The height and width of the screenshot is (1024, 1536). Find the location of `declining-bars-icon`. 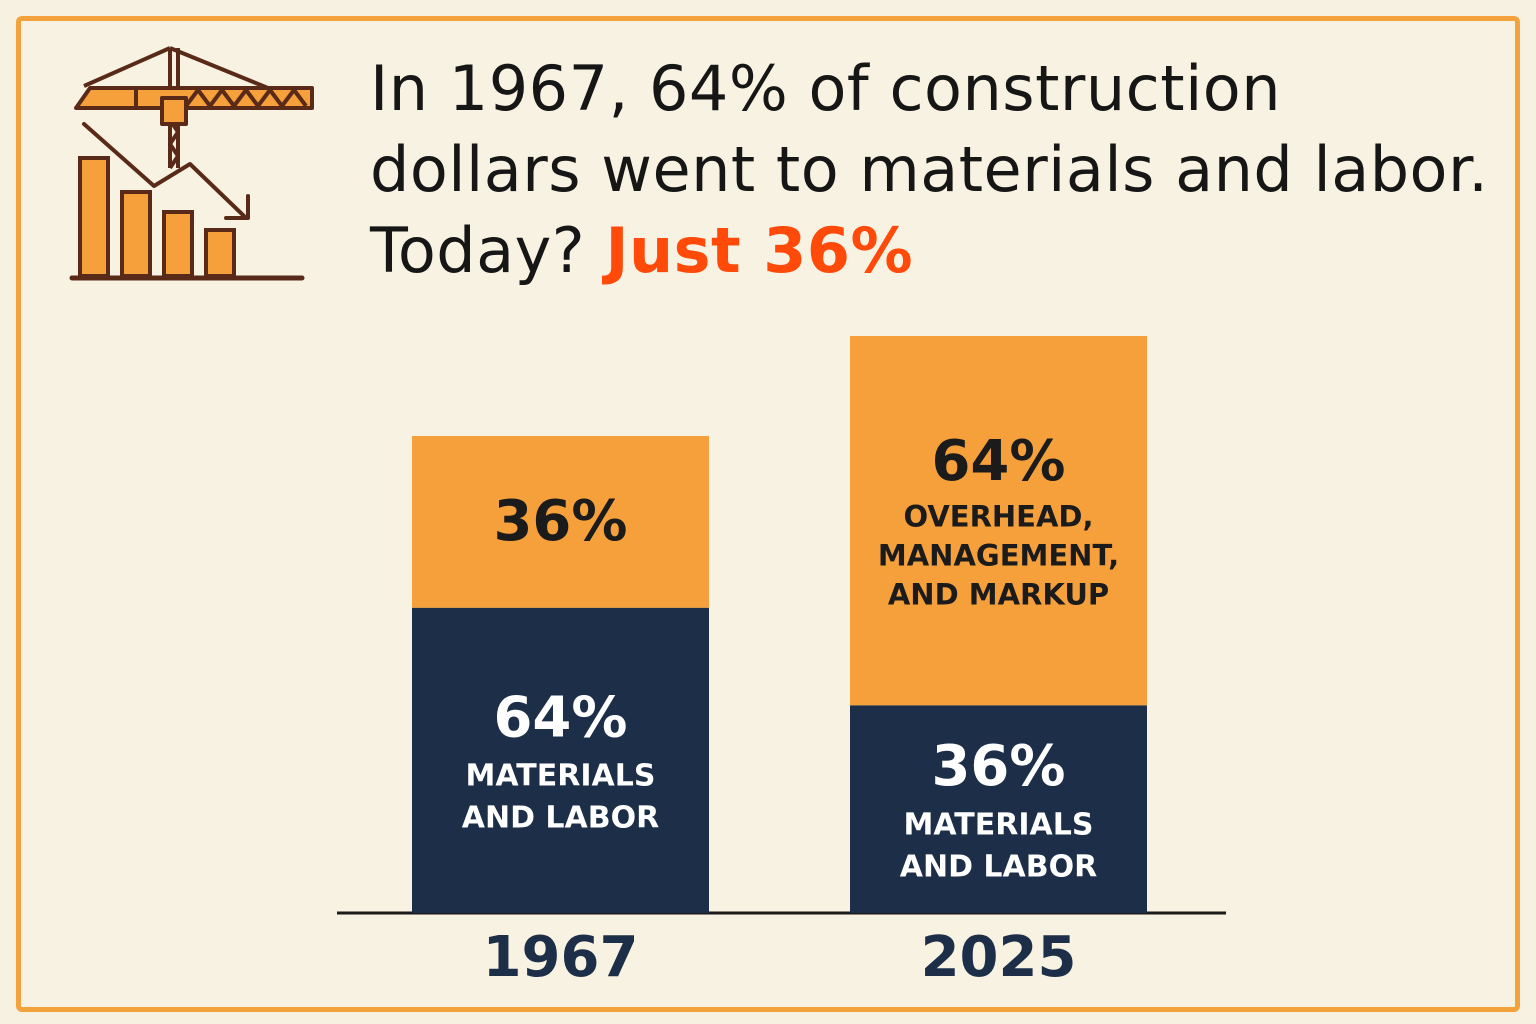

declining-bars-icon is located at coordinates (187, 218).